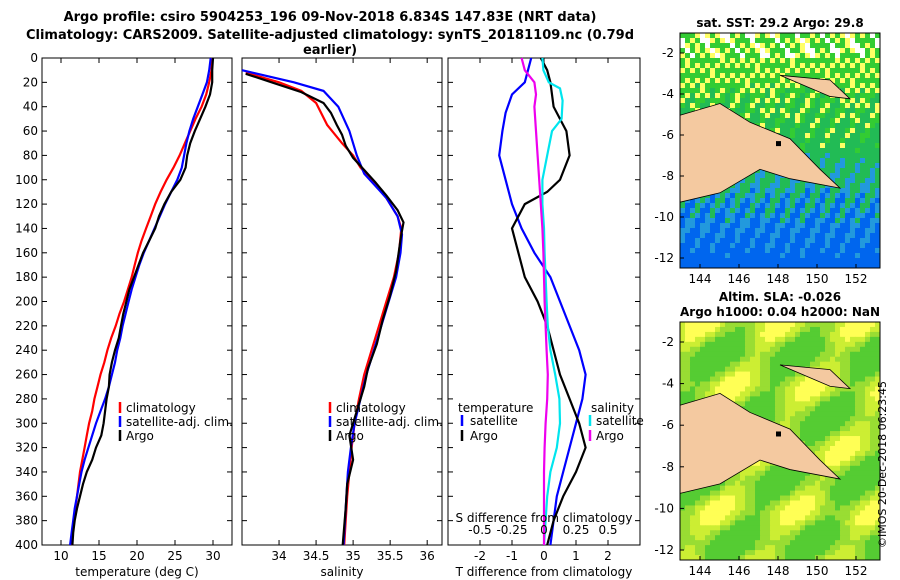  What do you see at coordinates (350, 436) in the screenshot?
I see `legend-item: Argo` at bounding box center [350, 436].